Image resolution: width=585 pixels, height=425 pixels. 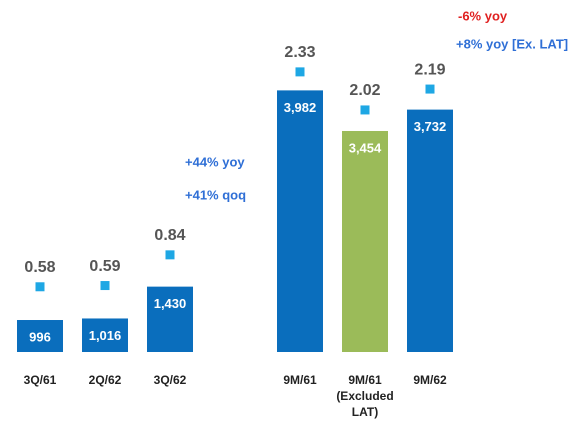 What do you see at coordinates (299, 52) in the screenshot?
I see `point-label: 2.33` at bounding box center [299, 52].